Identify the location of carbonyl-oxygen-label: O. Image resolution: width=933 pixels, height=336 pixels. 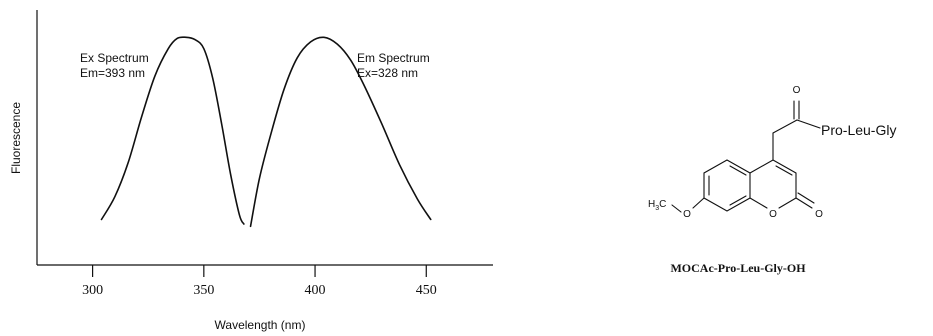
(797, 90).